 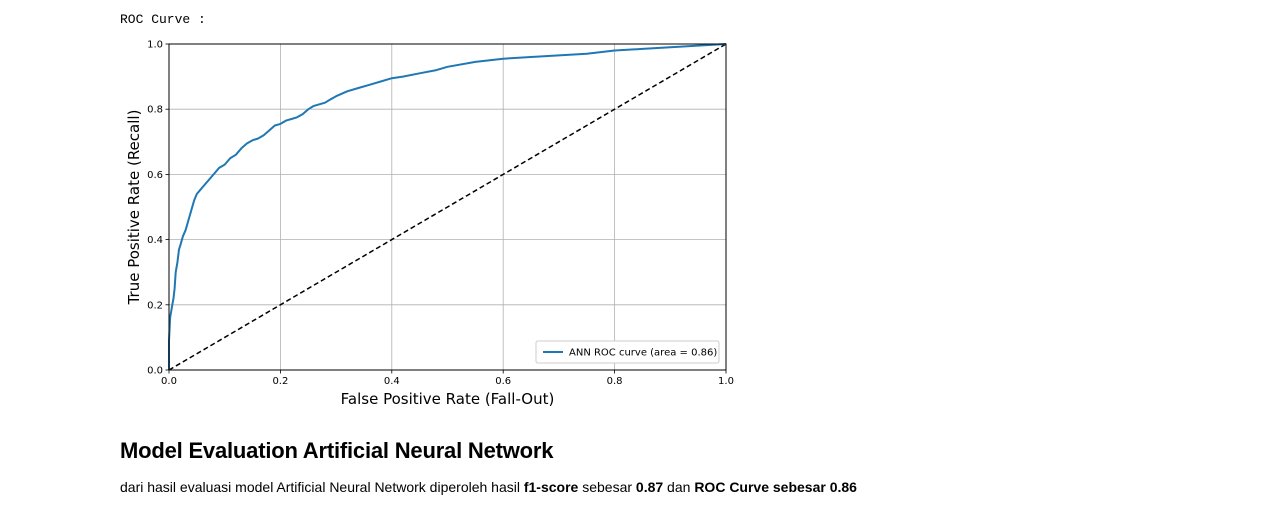 I want to click on x-tick-label: 0.8, so click(x=615, y=381).